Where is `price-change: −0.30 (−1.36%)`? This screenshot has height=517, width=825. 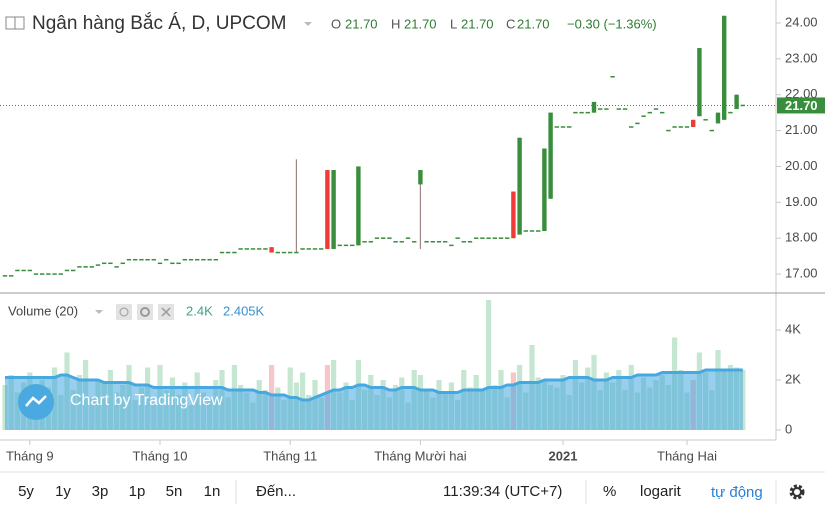
price-change: −0.30 (−1.36%) is located at coordinates (612, 23).